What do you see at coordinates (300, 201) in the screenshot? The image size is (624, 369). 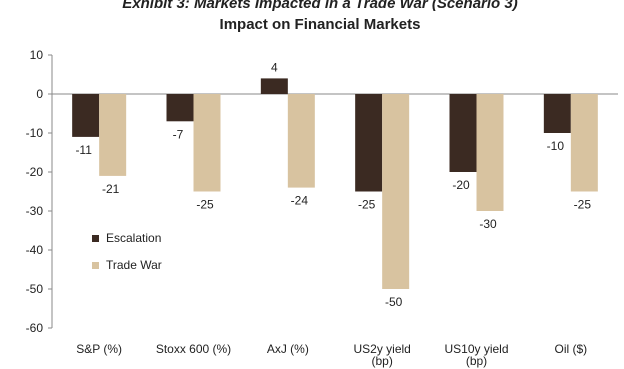 I see `data-label-trade-war: -24` at bounding box center [300, 201].